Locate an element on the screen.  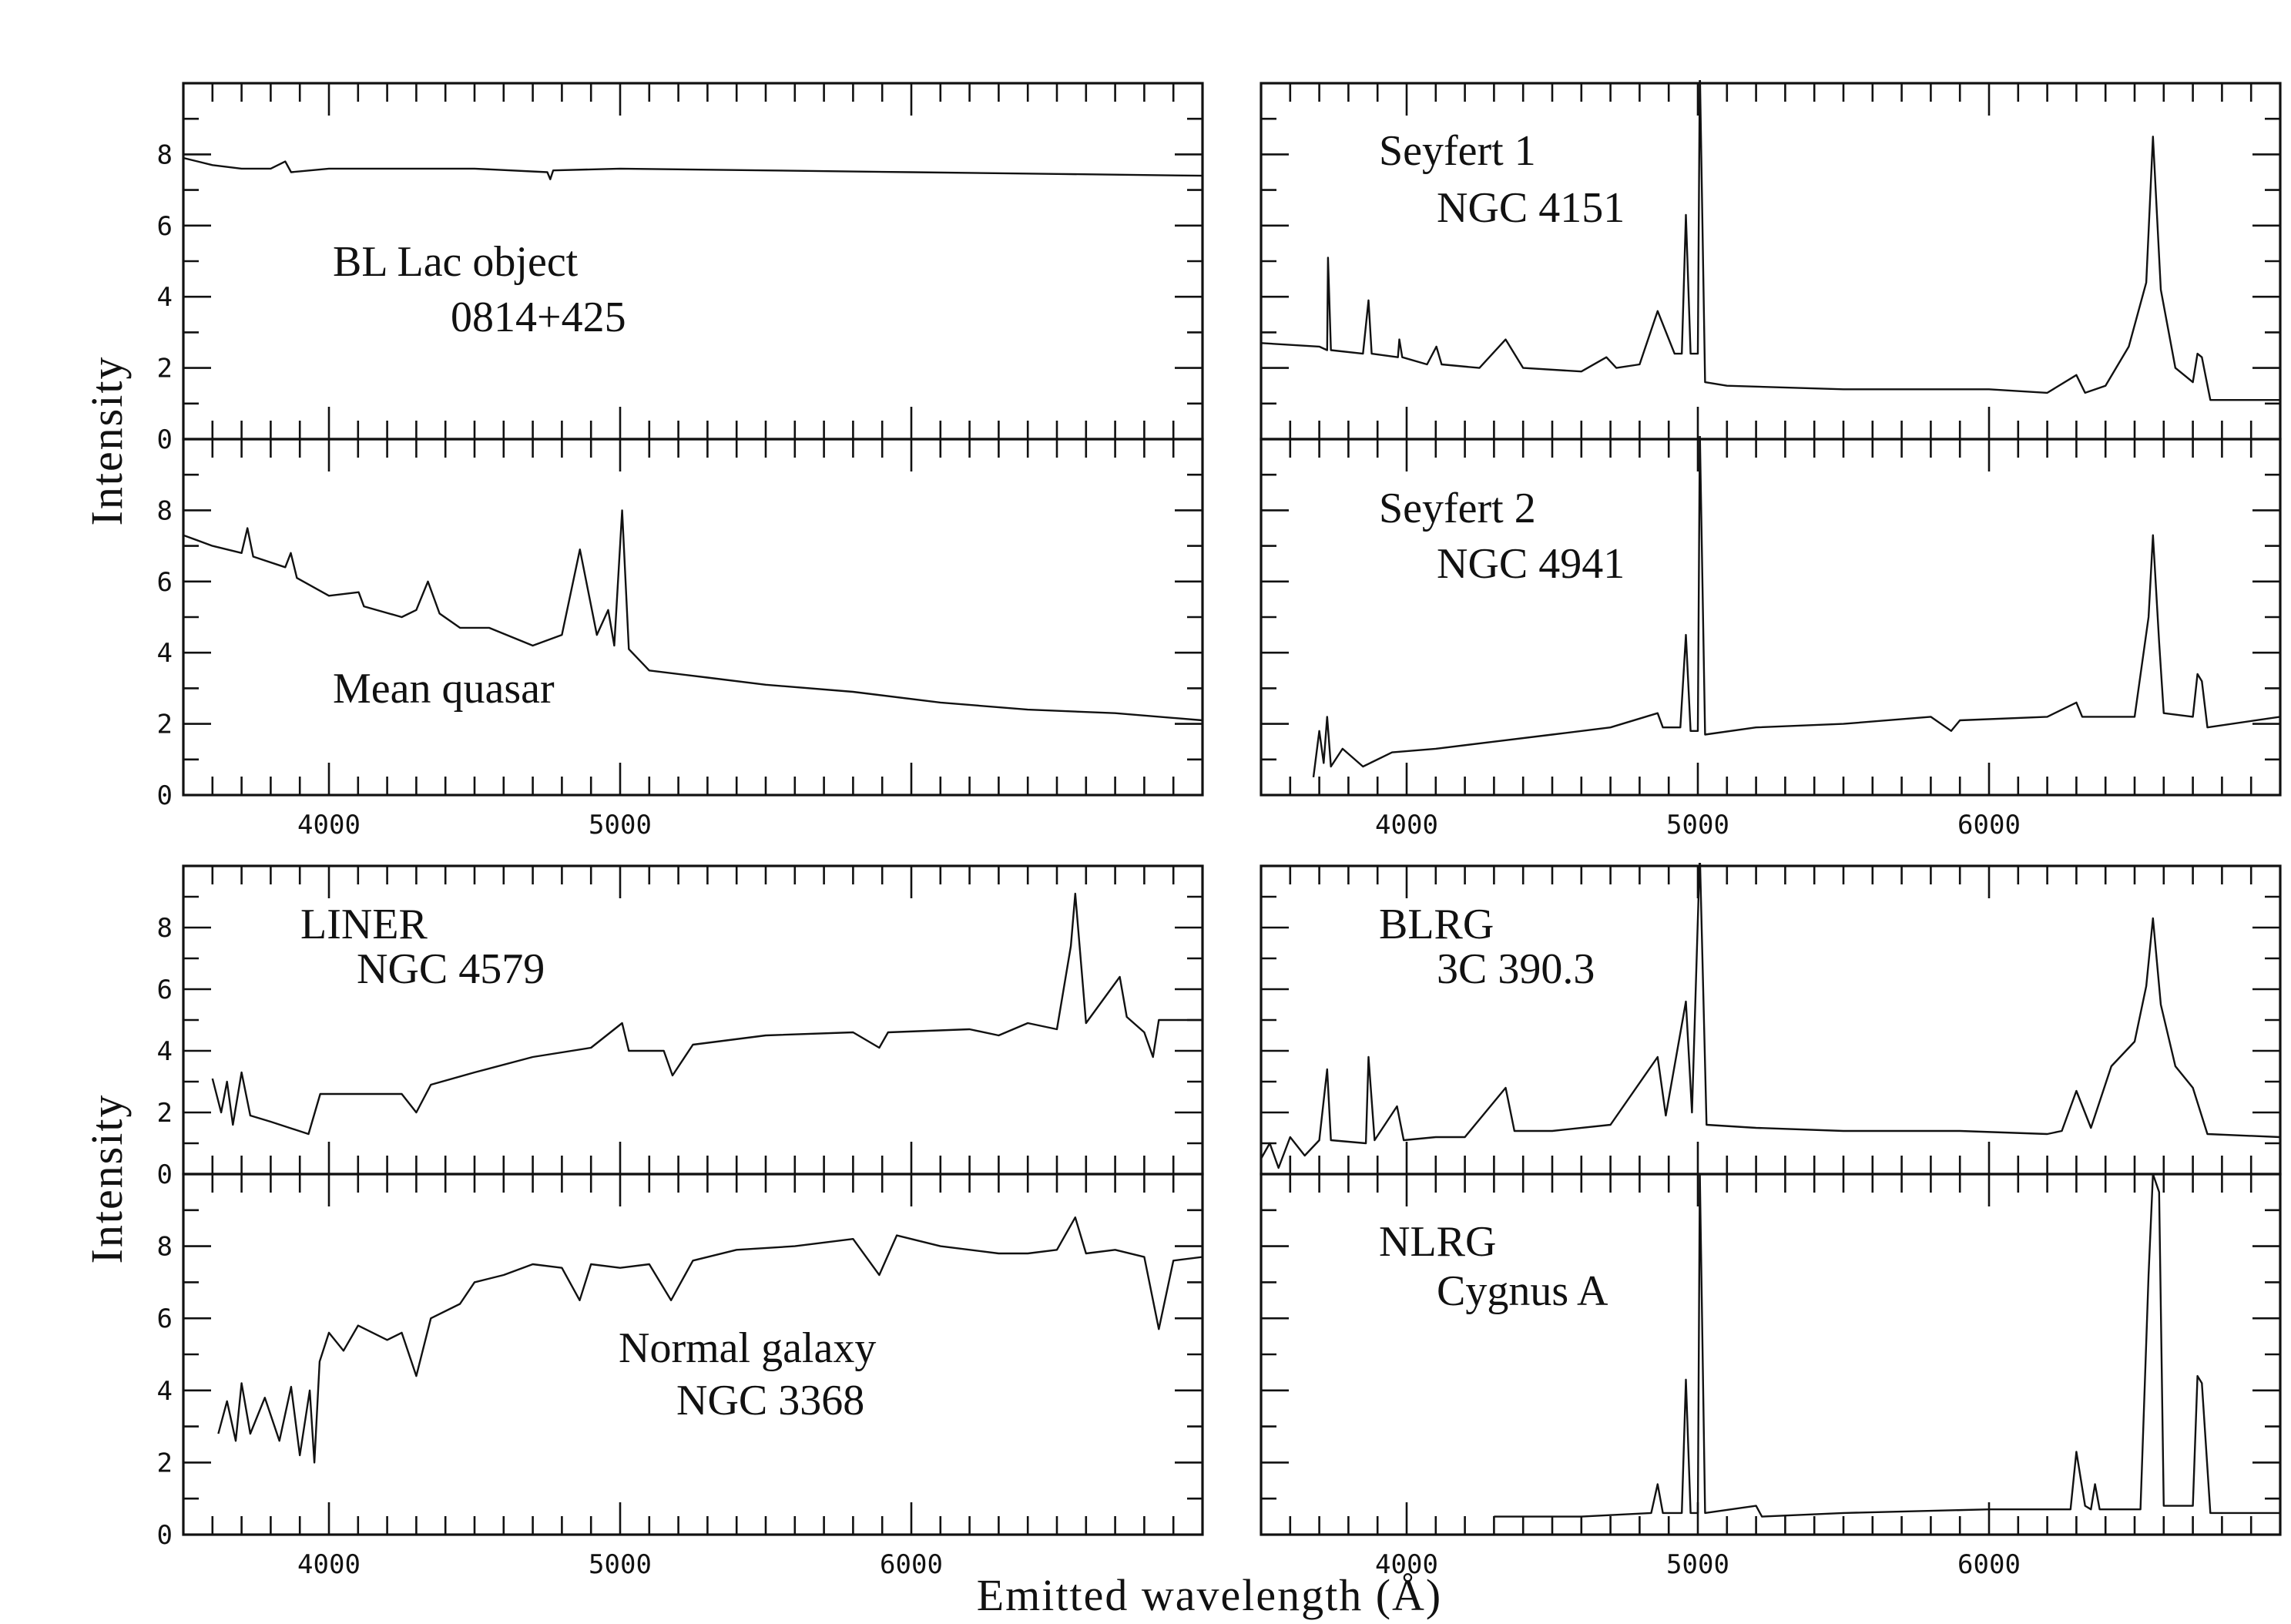
panel-normal-galaxy: 0 2 4 6 8 4000 5000 6000 Normal galaxy NGC 3368 is located at coordinates (680, 1376).